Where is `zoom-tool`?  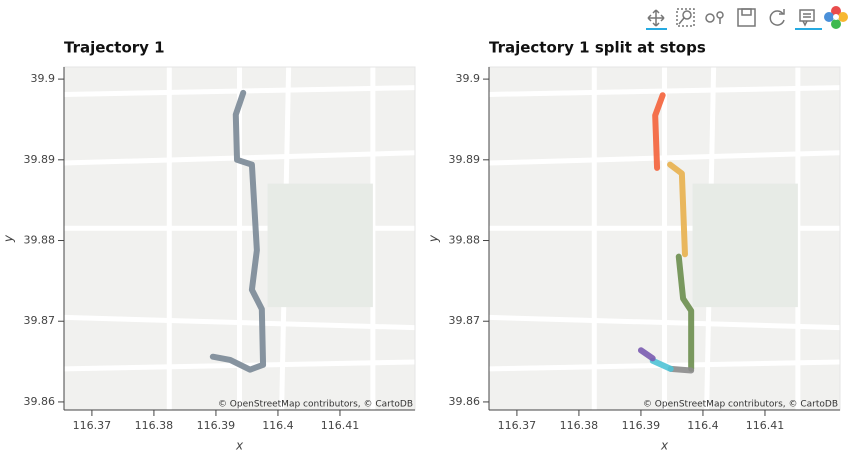
zoom-tool is located at coordinates (685, 17).